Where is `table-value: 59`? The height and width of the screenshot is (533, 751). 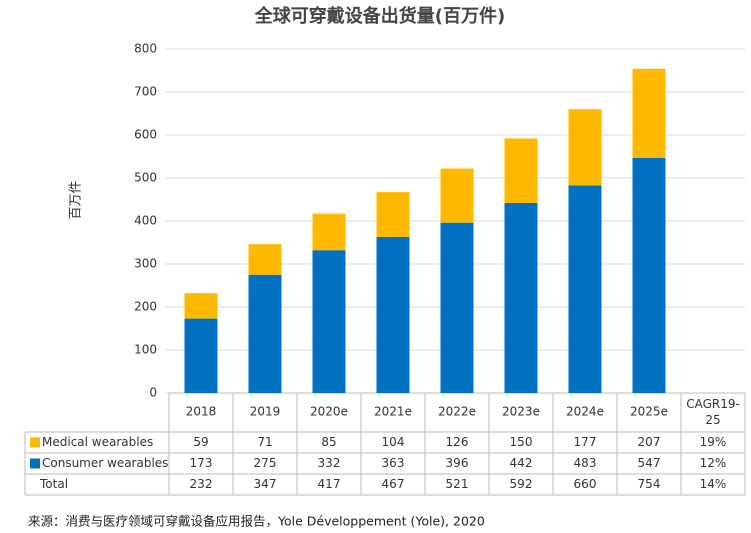 table-value: 59 is located at coordinates (200, 442).